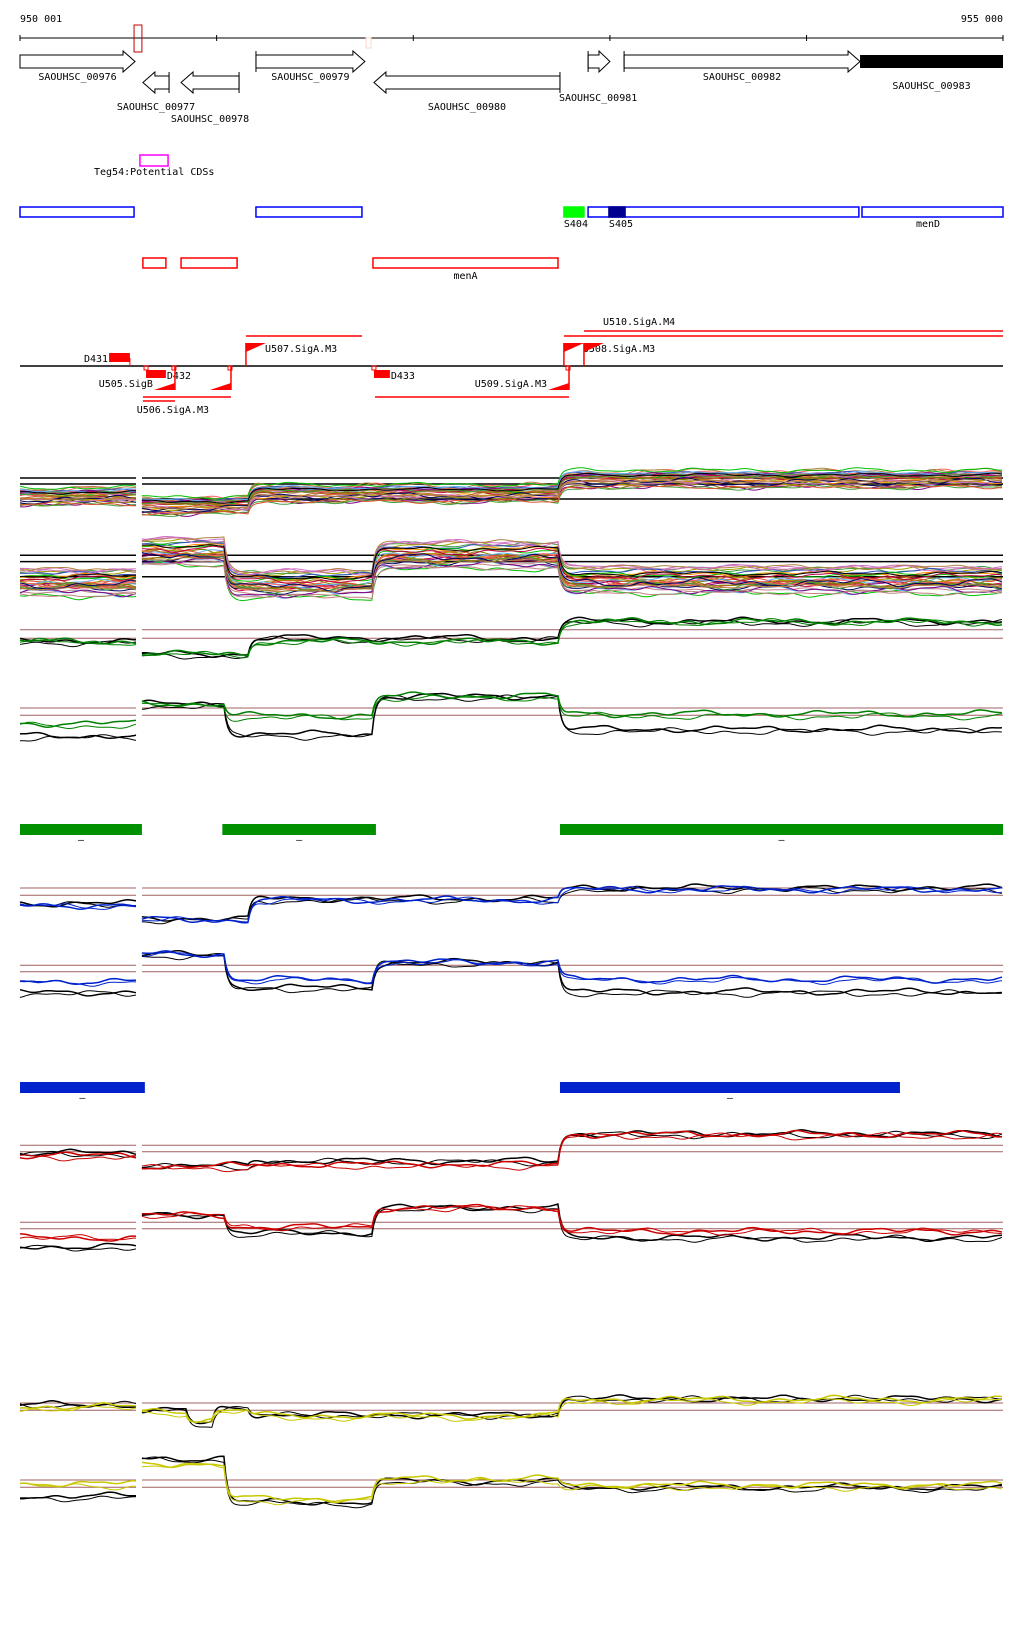 The image size is (1024, 1640). What do you see at coordinates (465, 276) in the screenshot?
I see `feature-label-mena: menA` at bounding box center [465, 276].